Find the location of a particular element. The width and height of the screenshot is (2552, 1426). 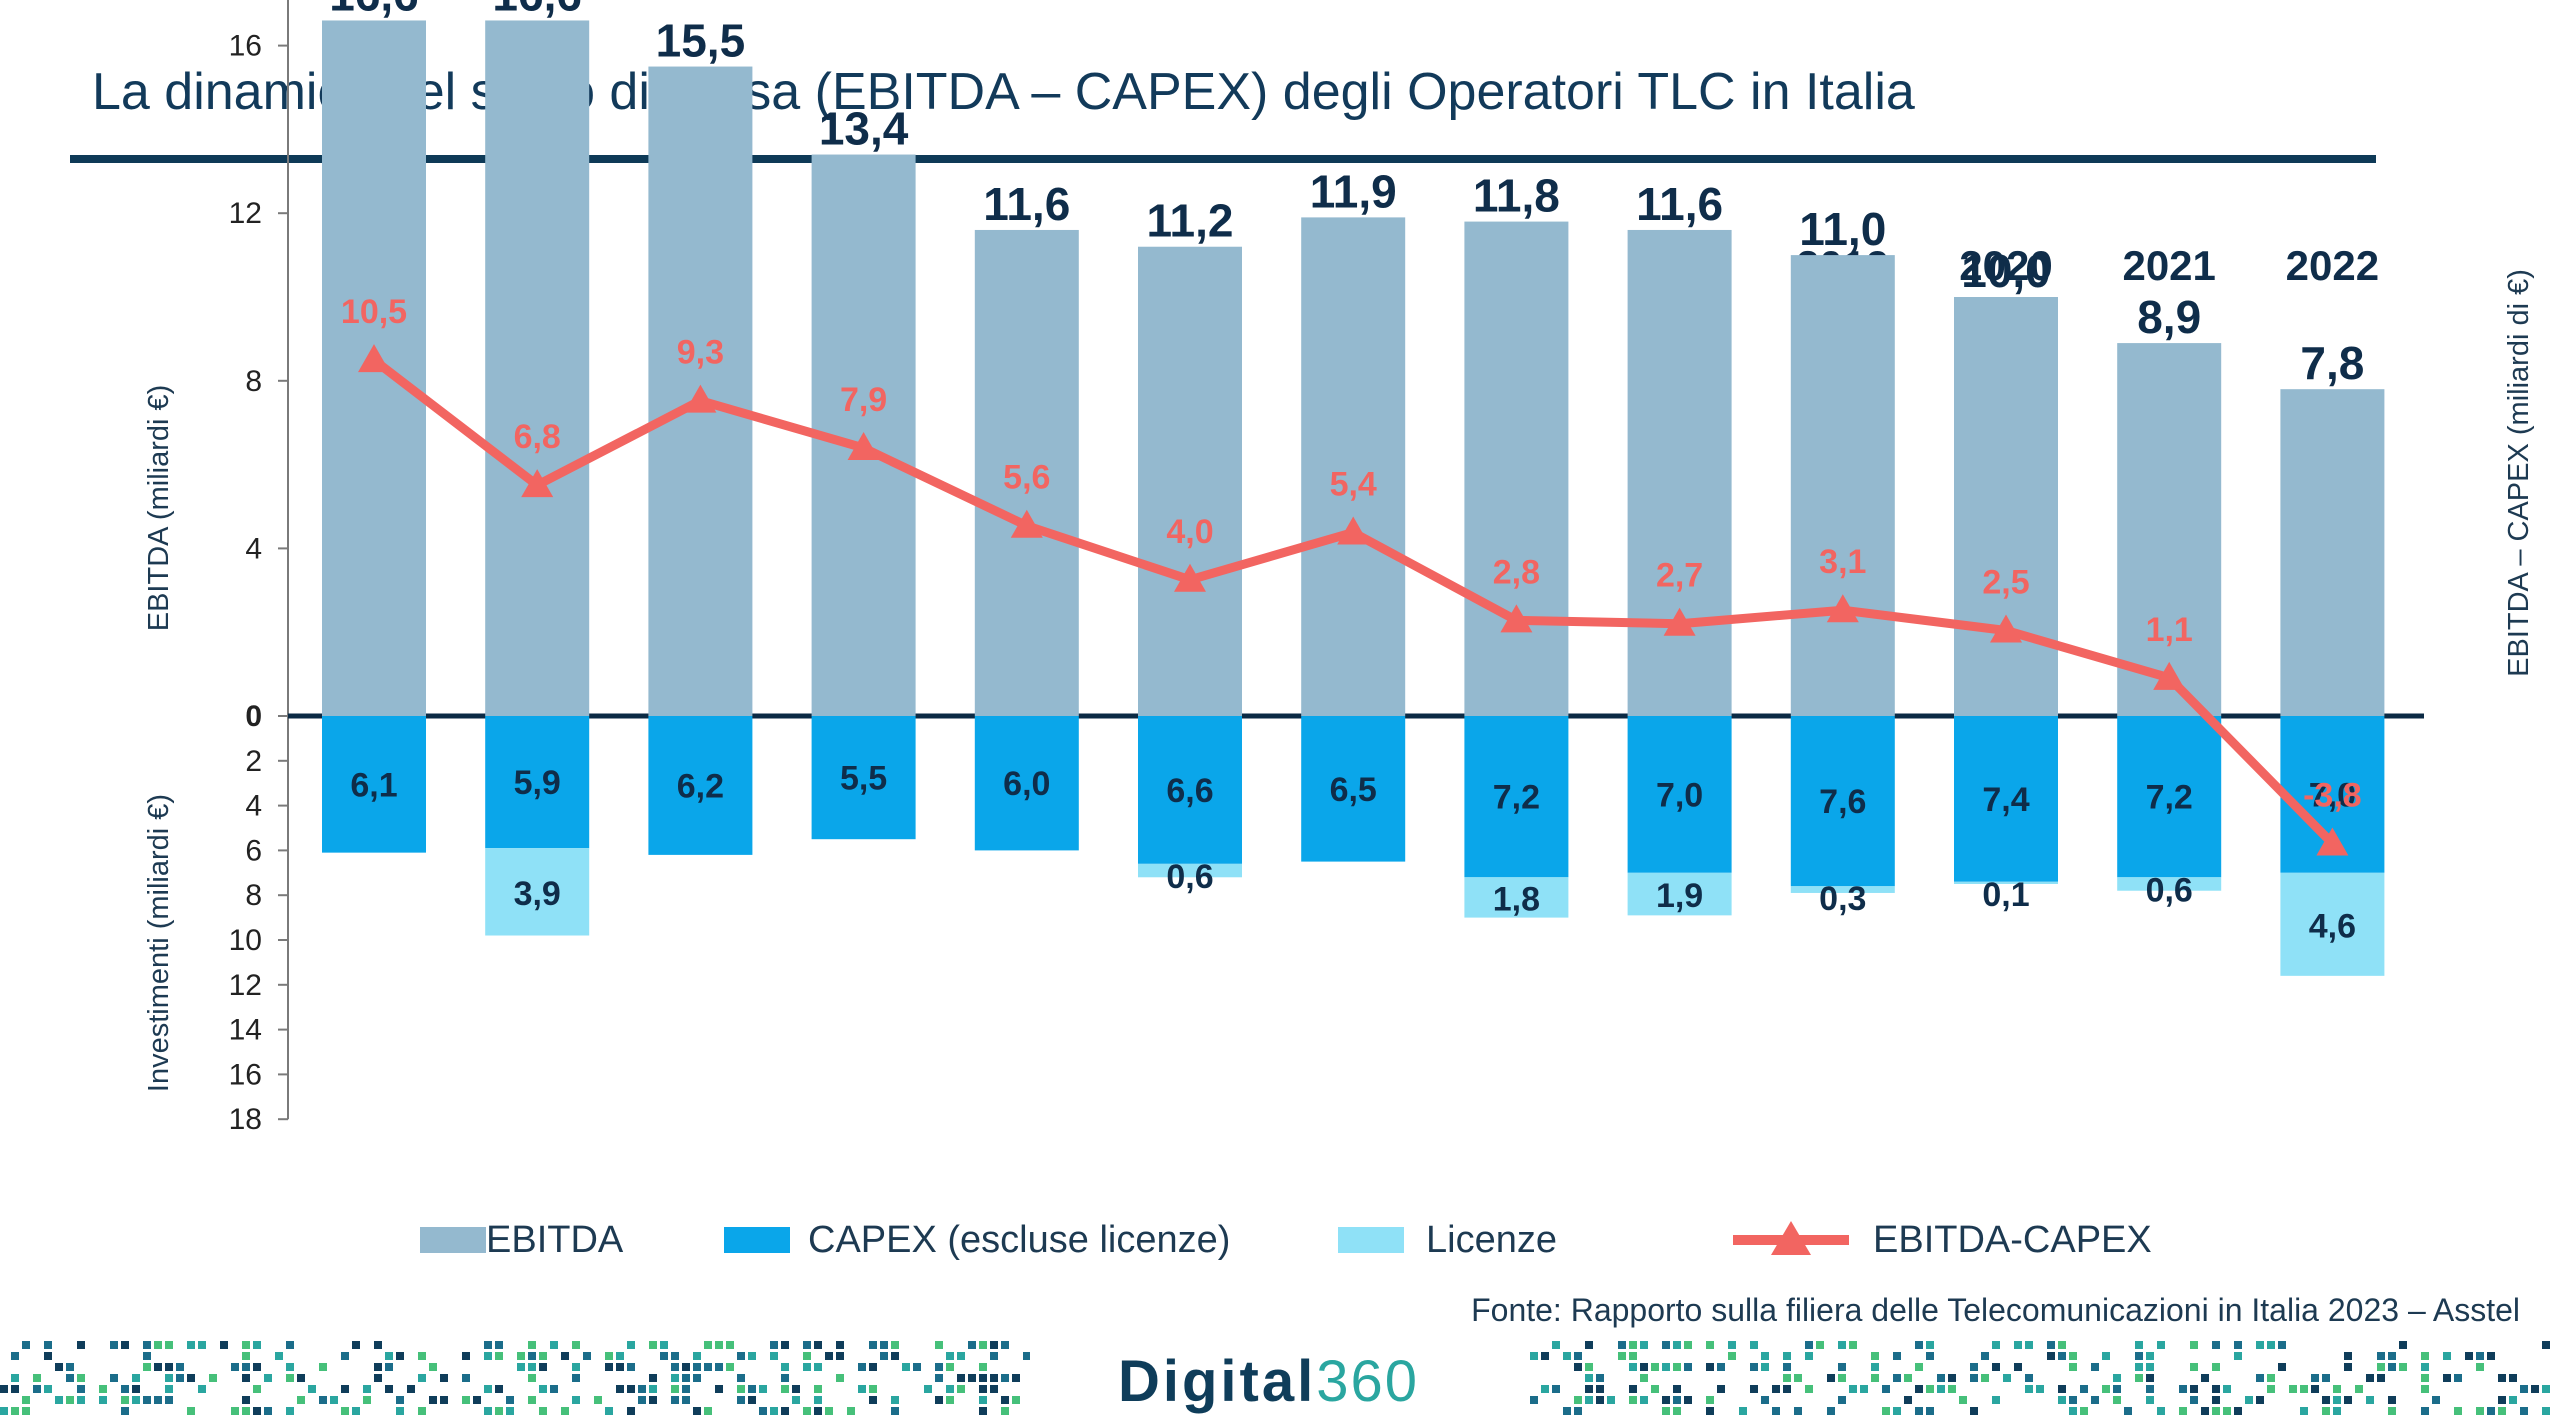

ebitda-label: 11,2 is located at coordinates (1190, 221).